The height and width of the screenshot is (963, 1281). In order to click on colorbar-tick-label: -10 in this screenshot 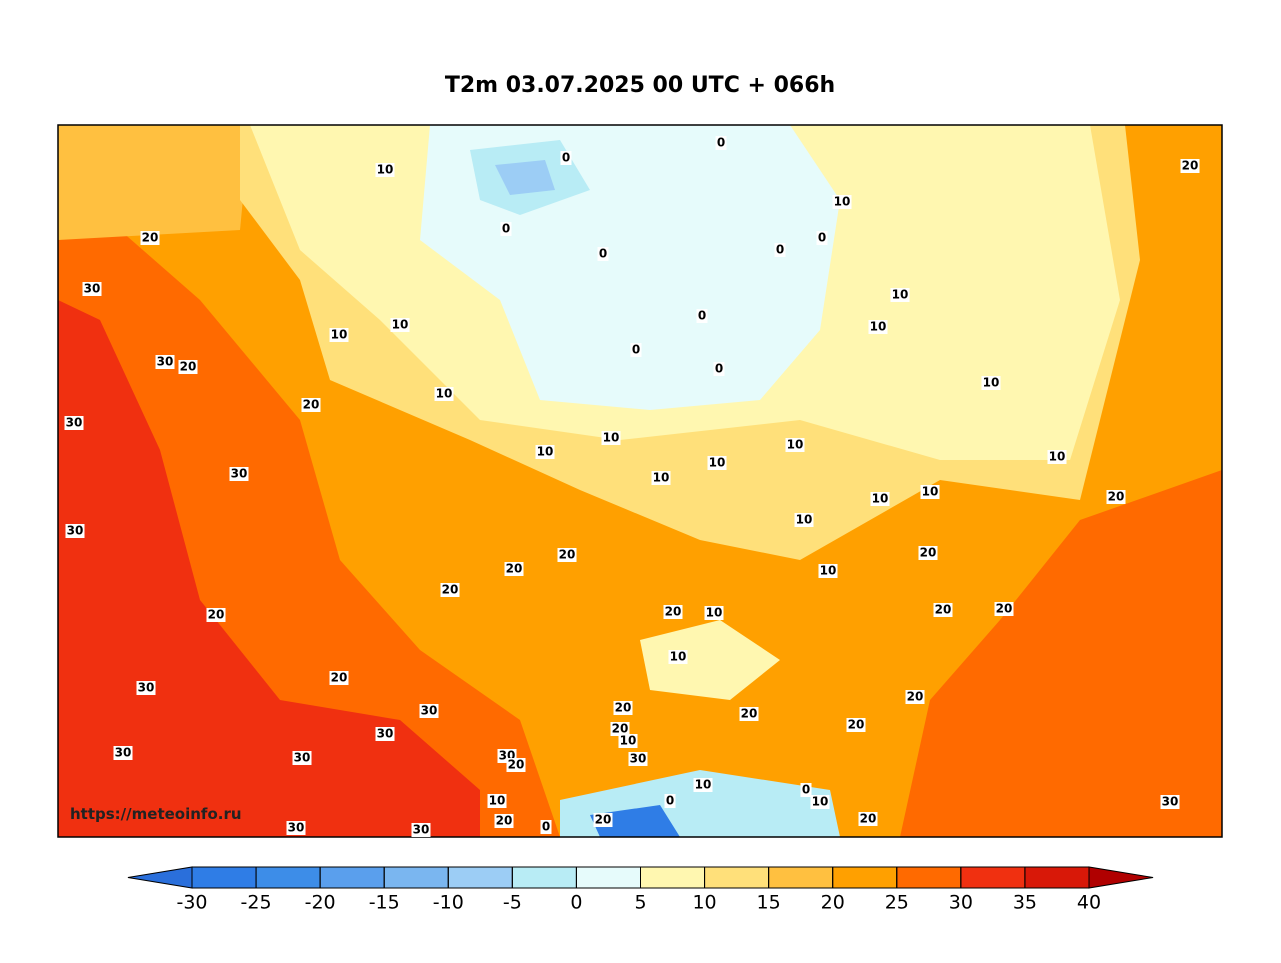, I will do `click(448, 903)`.